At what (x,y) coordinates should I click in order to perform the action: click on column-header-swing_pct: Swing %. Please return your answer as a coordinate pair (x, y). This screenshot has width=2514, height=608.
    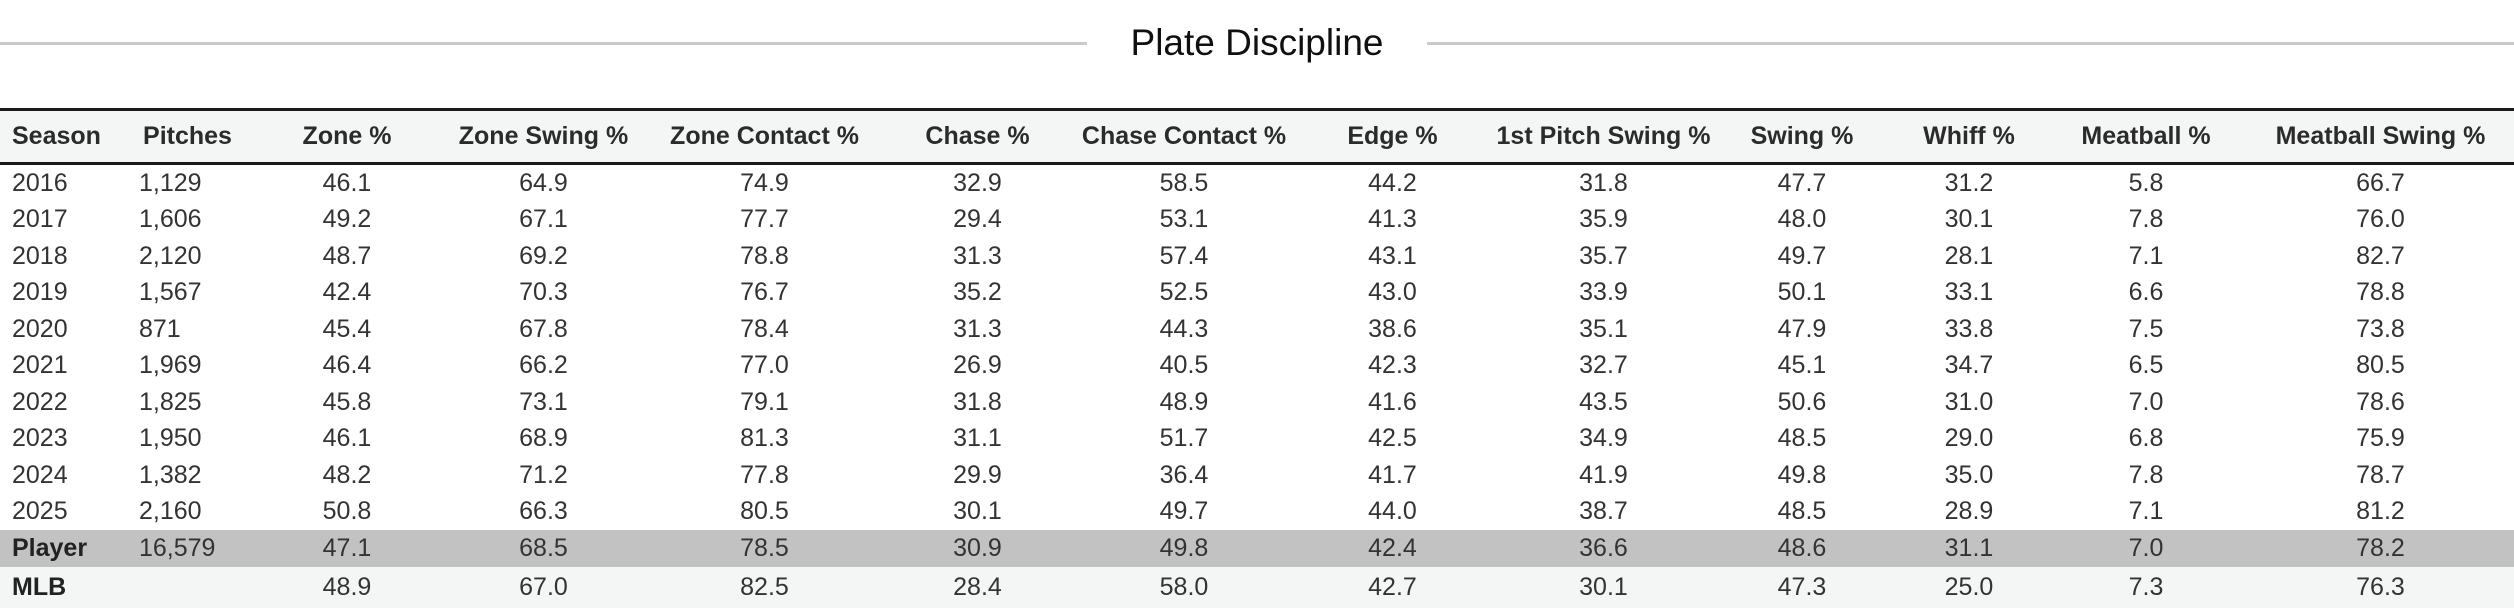
    Looking at the image, I should click on (1802, 136).